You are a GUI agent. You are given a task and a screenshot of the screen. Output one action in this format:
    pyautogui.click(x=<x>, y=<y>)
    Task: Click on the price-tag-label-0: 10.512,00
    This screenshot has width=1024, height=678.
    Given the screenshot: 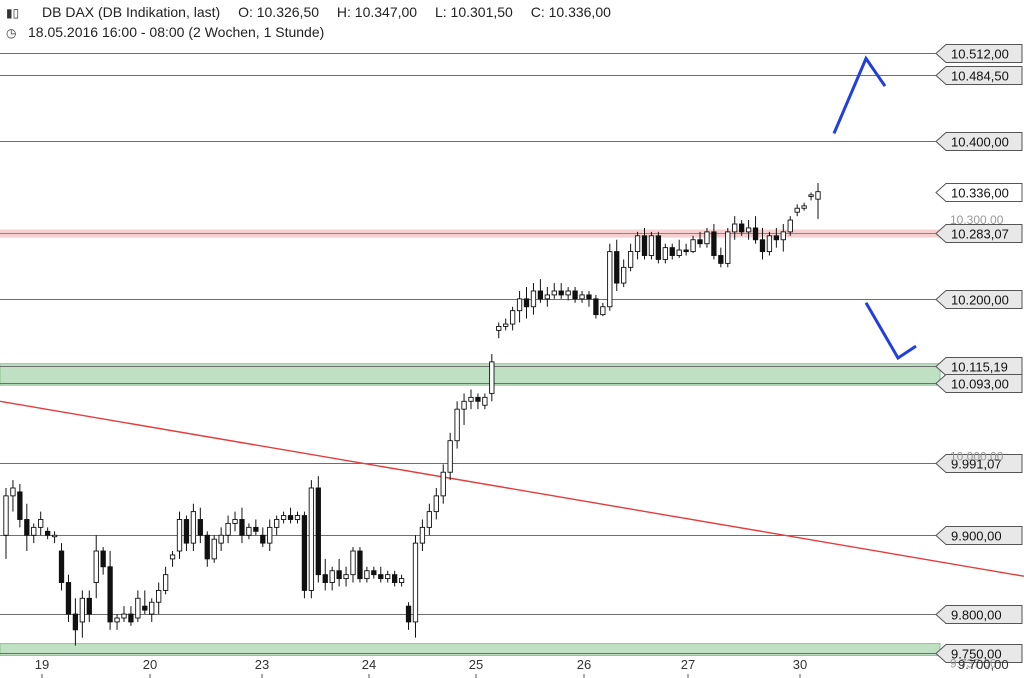 What is the action you would take?
    pyautogui.click(x=980, y=54)
    